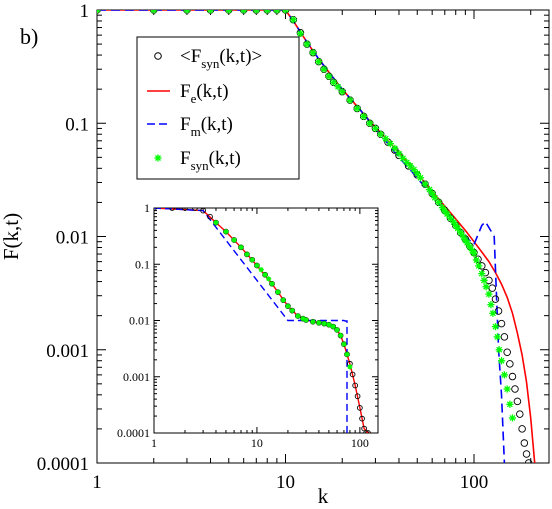  What do you see at coordinates (218, 108) in the screenshot?
I see `legend-box` at bounding box center [218, 108].